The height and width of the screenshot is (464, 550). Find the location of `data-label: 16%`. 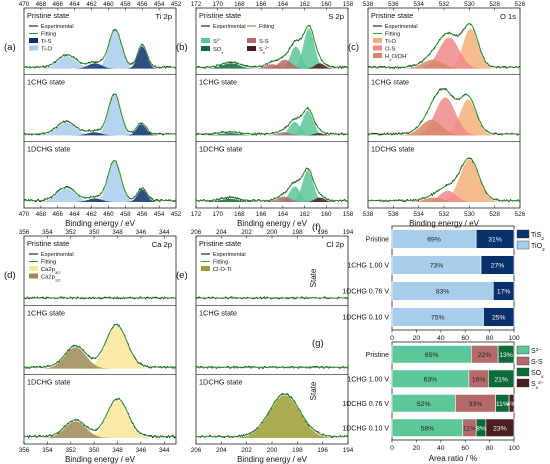

data-label: 16% is located at coordinates (479, 379).